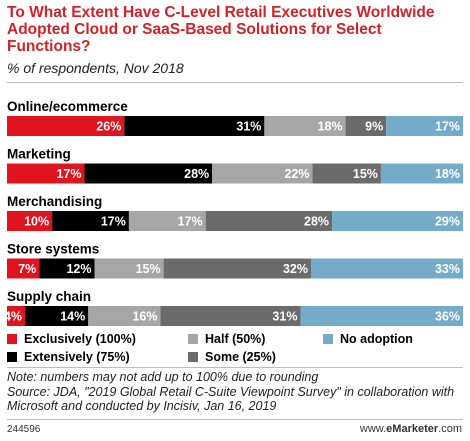 This screenshot has width=470, height=441. I want to click on data-label-online-ecommerce-some-25: 9%, so click(374, 127).